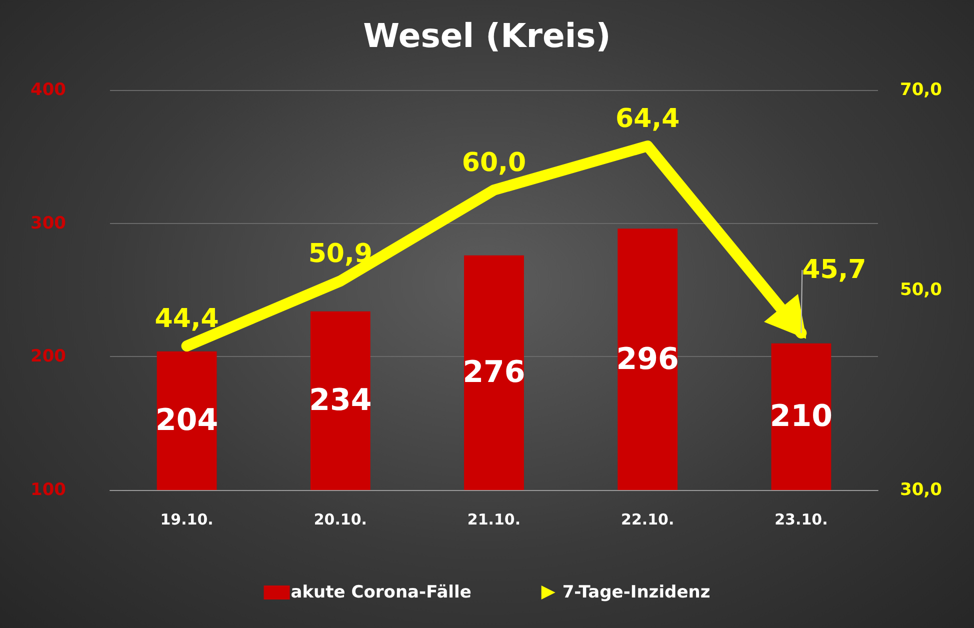 The image size is (974, 628). What do you see at coordinates (186, 319) in the screenshot?
I see `data-label: 44,4` at bounding box center [186, 319].